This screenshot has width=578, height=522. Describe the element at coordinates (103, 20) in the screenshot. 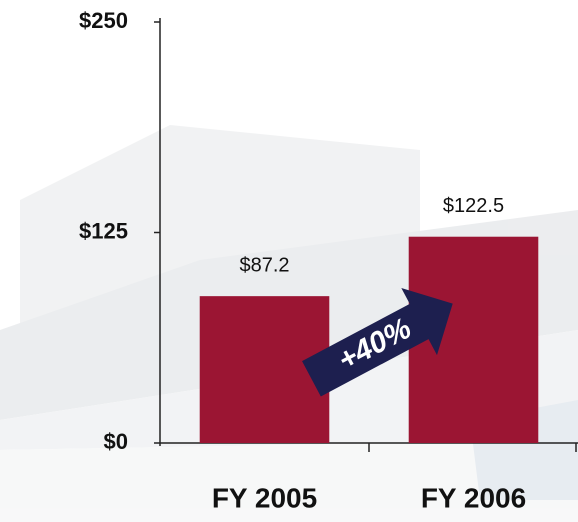

I see `y-tick-label: $250` at that location.